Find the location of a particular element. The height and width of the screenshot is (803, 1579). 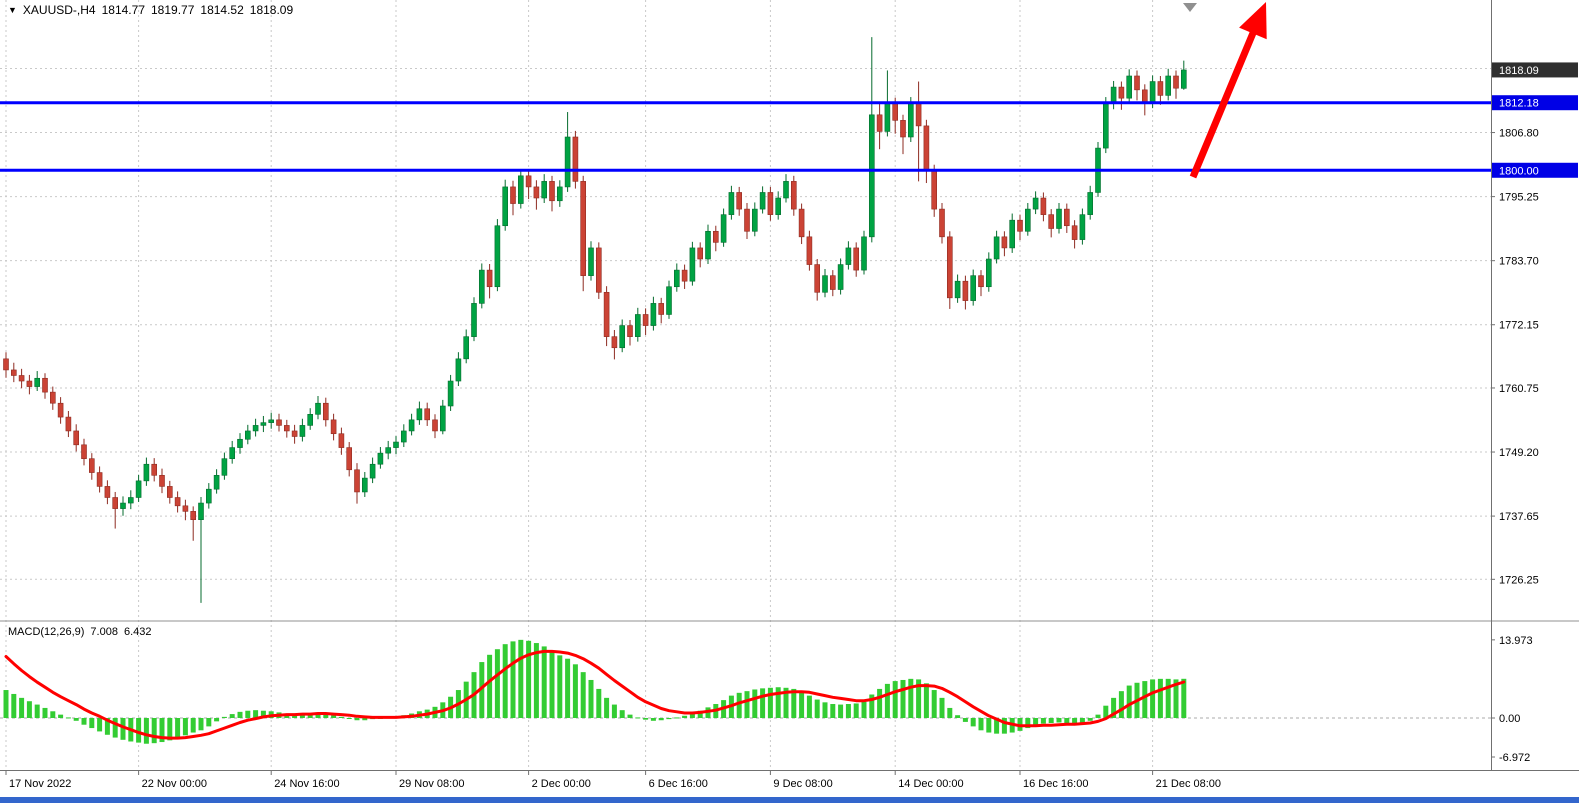

trend-arrow is located at coordinates (1228, 90).